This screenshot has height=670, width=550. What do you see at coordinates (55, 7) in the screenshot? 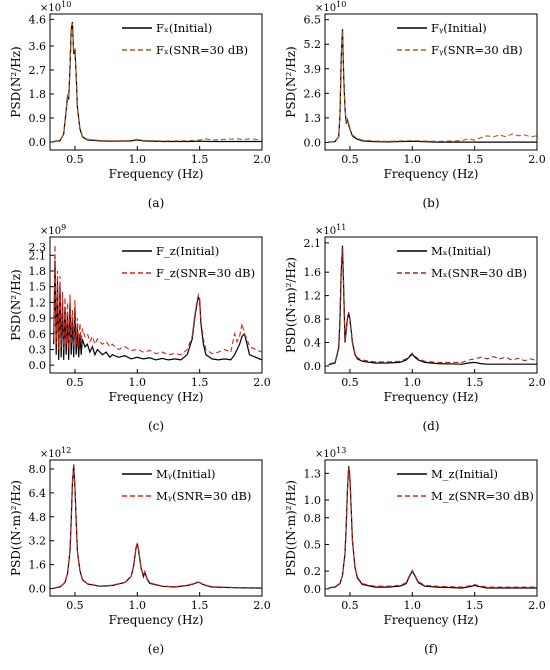
I see `y-axis-multiplier: ×10¹⁰` at bounding box center [55, 7].